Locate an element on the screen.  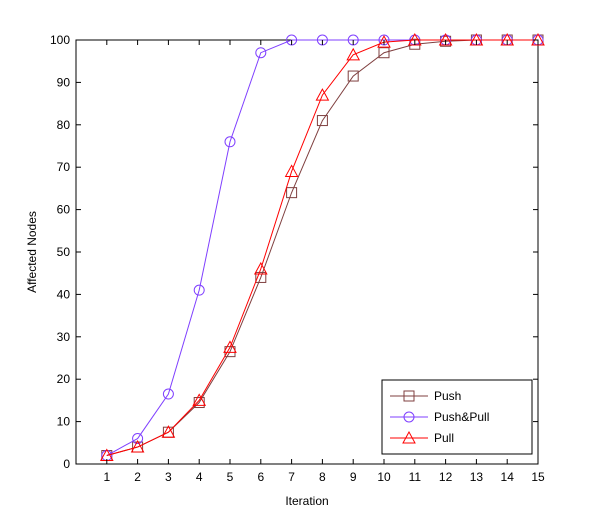
x-tick-label: 2 is located at coordinates (137, 477).